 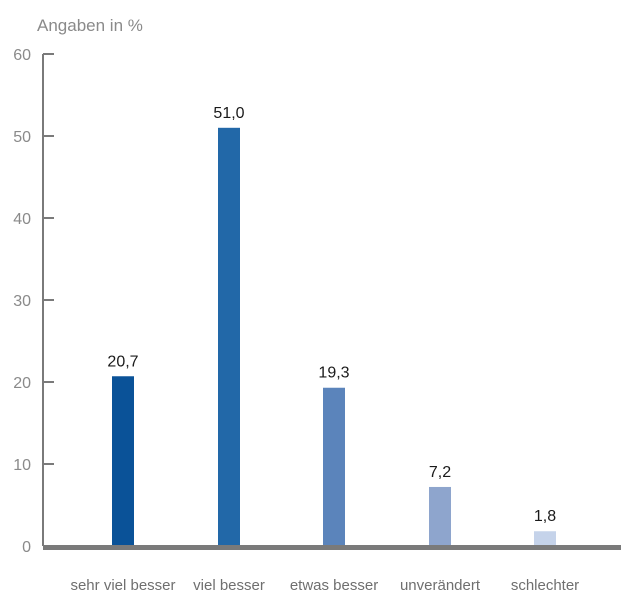 I want to click on data-label: 19,3, so click(x=333, y=373).